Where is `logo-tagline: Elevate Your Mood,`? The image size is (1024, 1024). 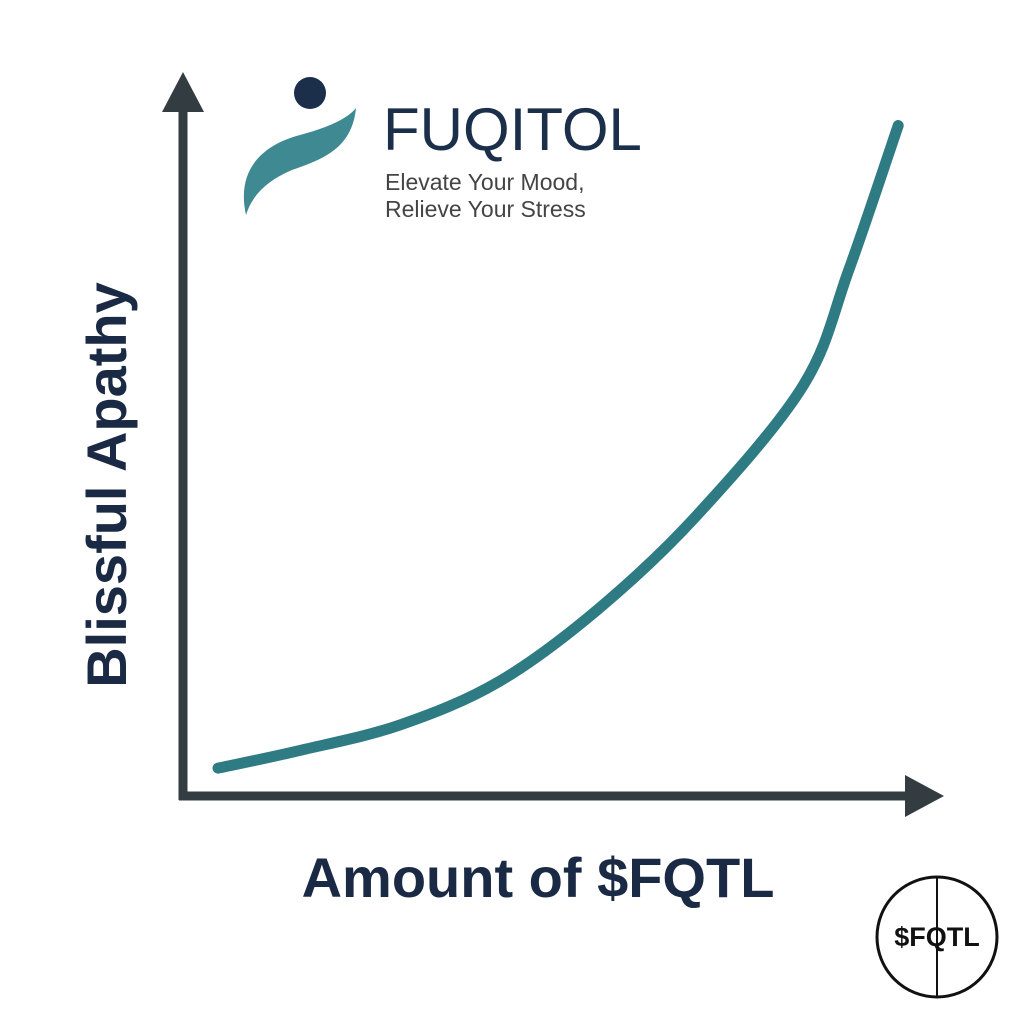
logo-tagline: Elevate Your Mood, is located at coordinates (484, 182).